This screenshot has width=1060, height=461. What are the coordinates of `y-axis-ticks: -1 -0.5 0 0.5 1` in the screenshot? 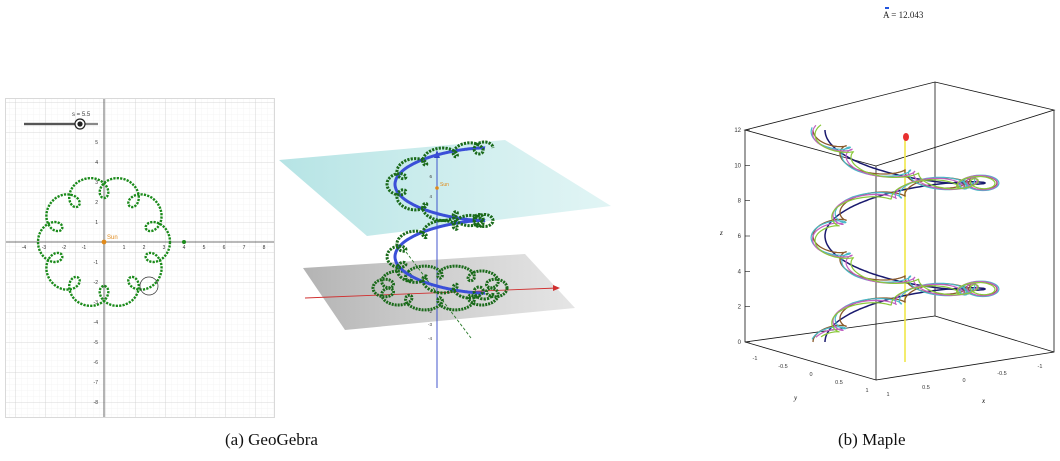 It's located at (811, 375).